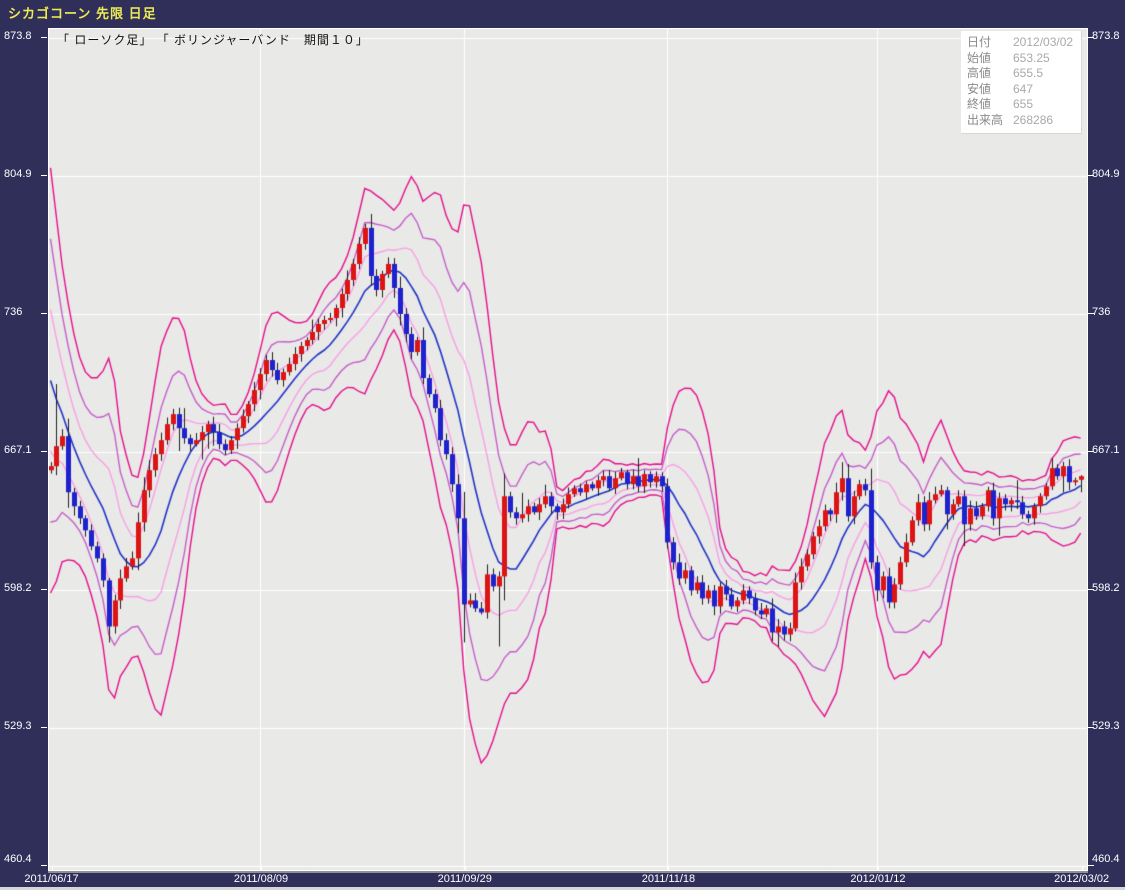 The image size is (1125, 890). Describe the element at coordinates (464, 879) in the screenshot. I see `x-axis-label: 2011/09/29` at that location.